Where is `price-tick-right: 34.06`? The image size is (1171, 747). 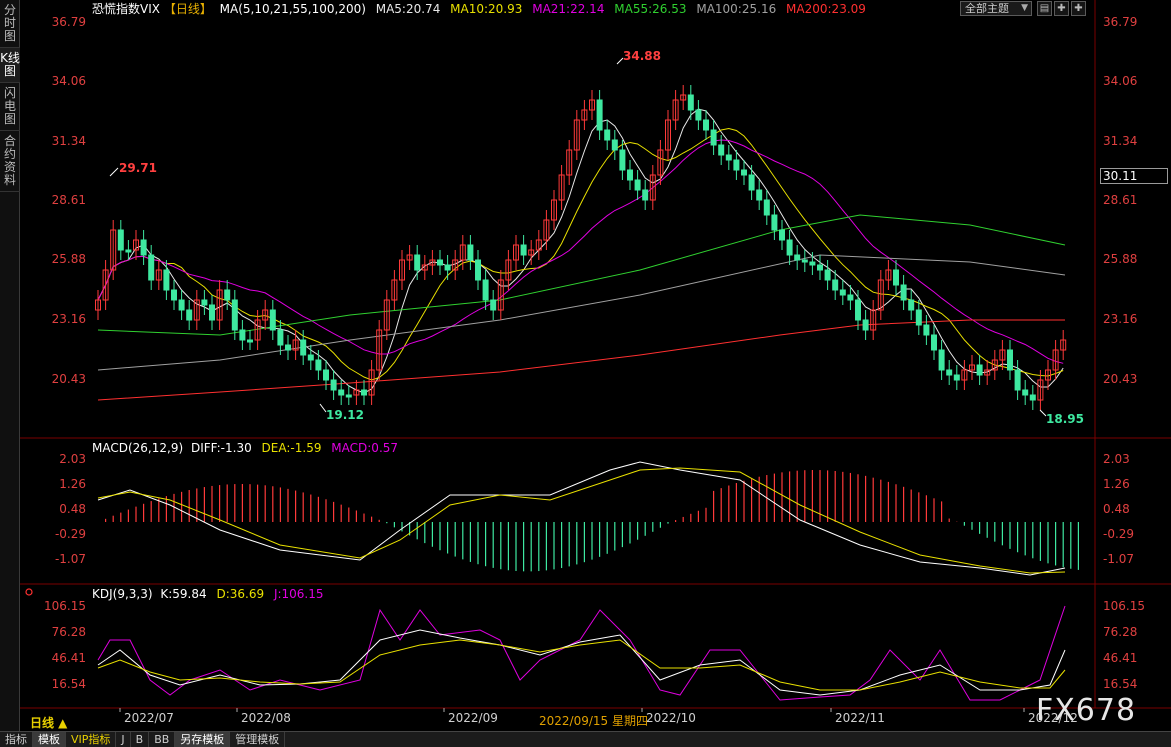
price-tick-right: 34.06 is located at coordinates (1120, 81).